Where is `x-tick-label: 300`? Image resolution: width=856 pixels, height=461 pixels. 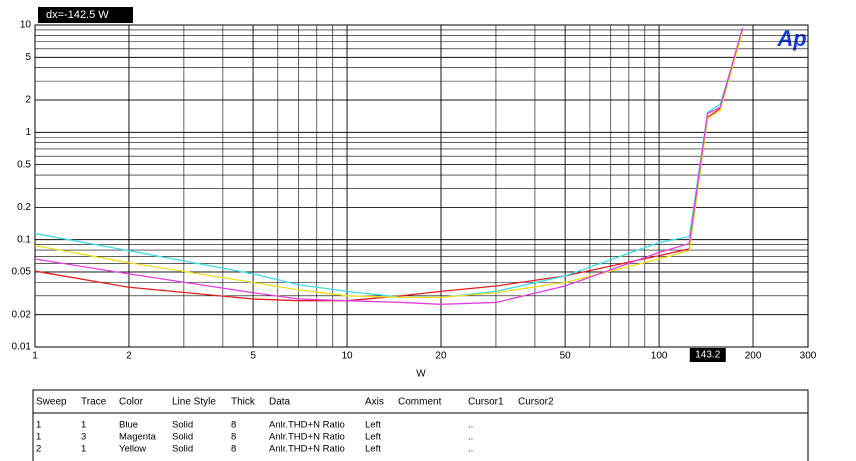
x-tick-label: 300 is located at coordinates (808, 356).